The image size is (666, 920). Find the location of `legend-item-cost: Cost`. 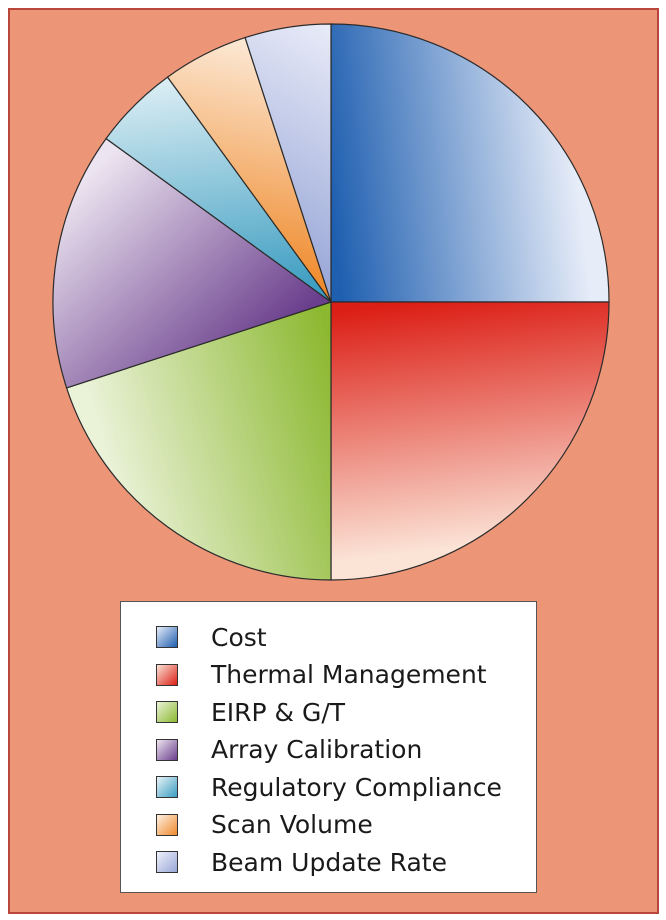

legend-item-cost: Cost is located at coordinates (211, 637).